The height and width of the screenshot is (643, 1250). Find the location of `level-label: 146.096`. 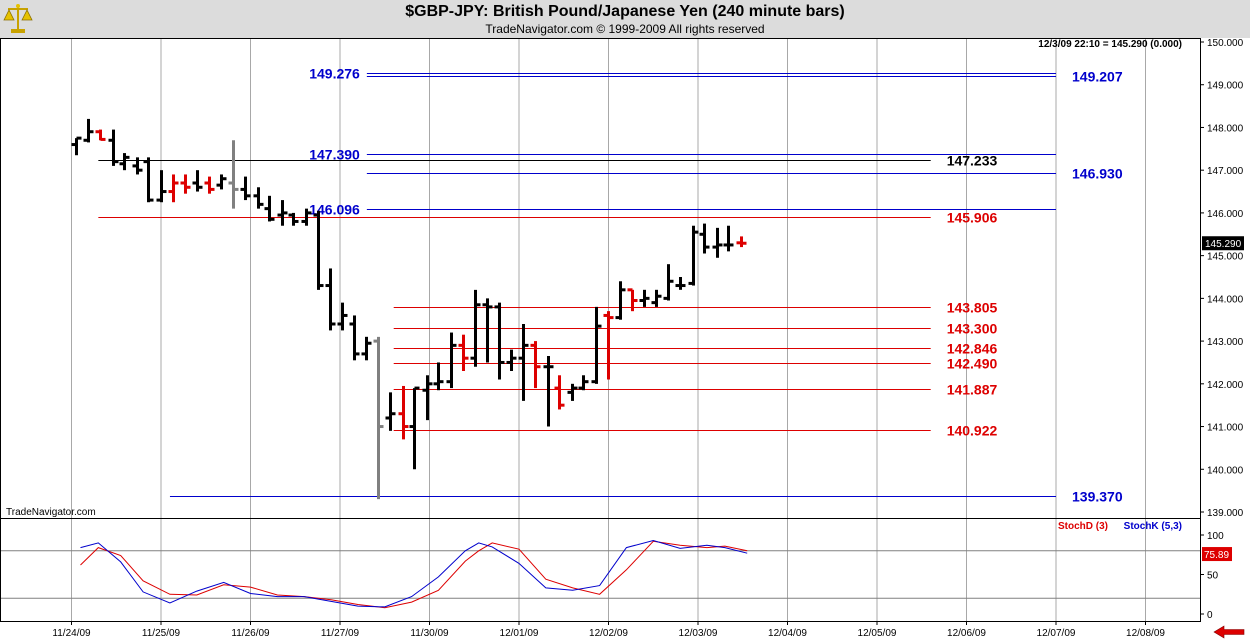

level-label: 146.096 is located at coordinates (334, 210).